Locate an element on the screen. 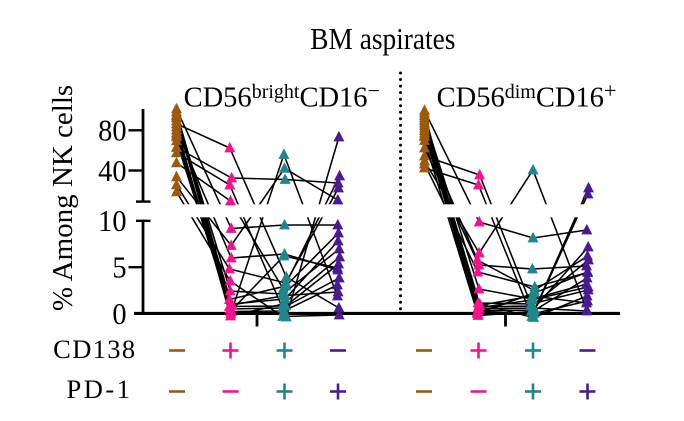 This screenshot has width=684, height=421. svg-text: 40 is located at coordinates (112, 171).